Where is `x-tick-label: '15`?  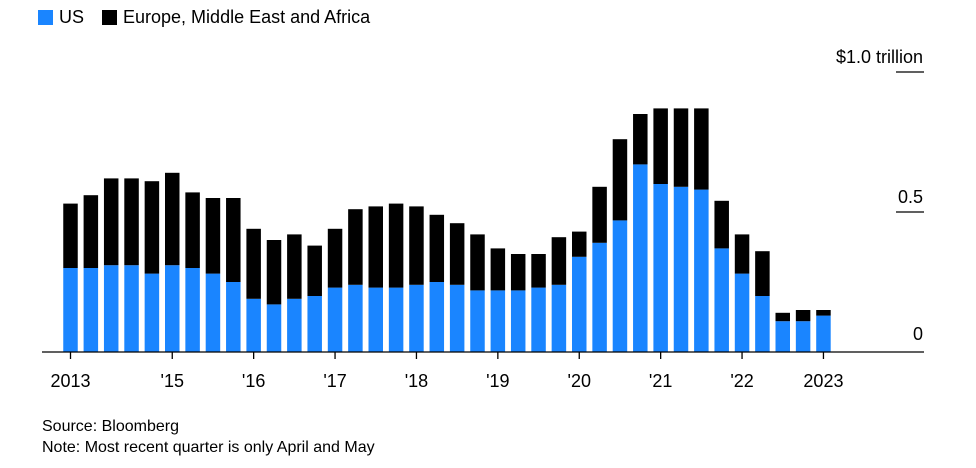
x-tick-label: '15 is located at coordinates (172, 381).